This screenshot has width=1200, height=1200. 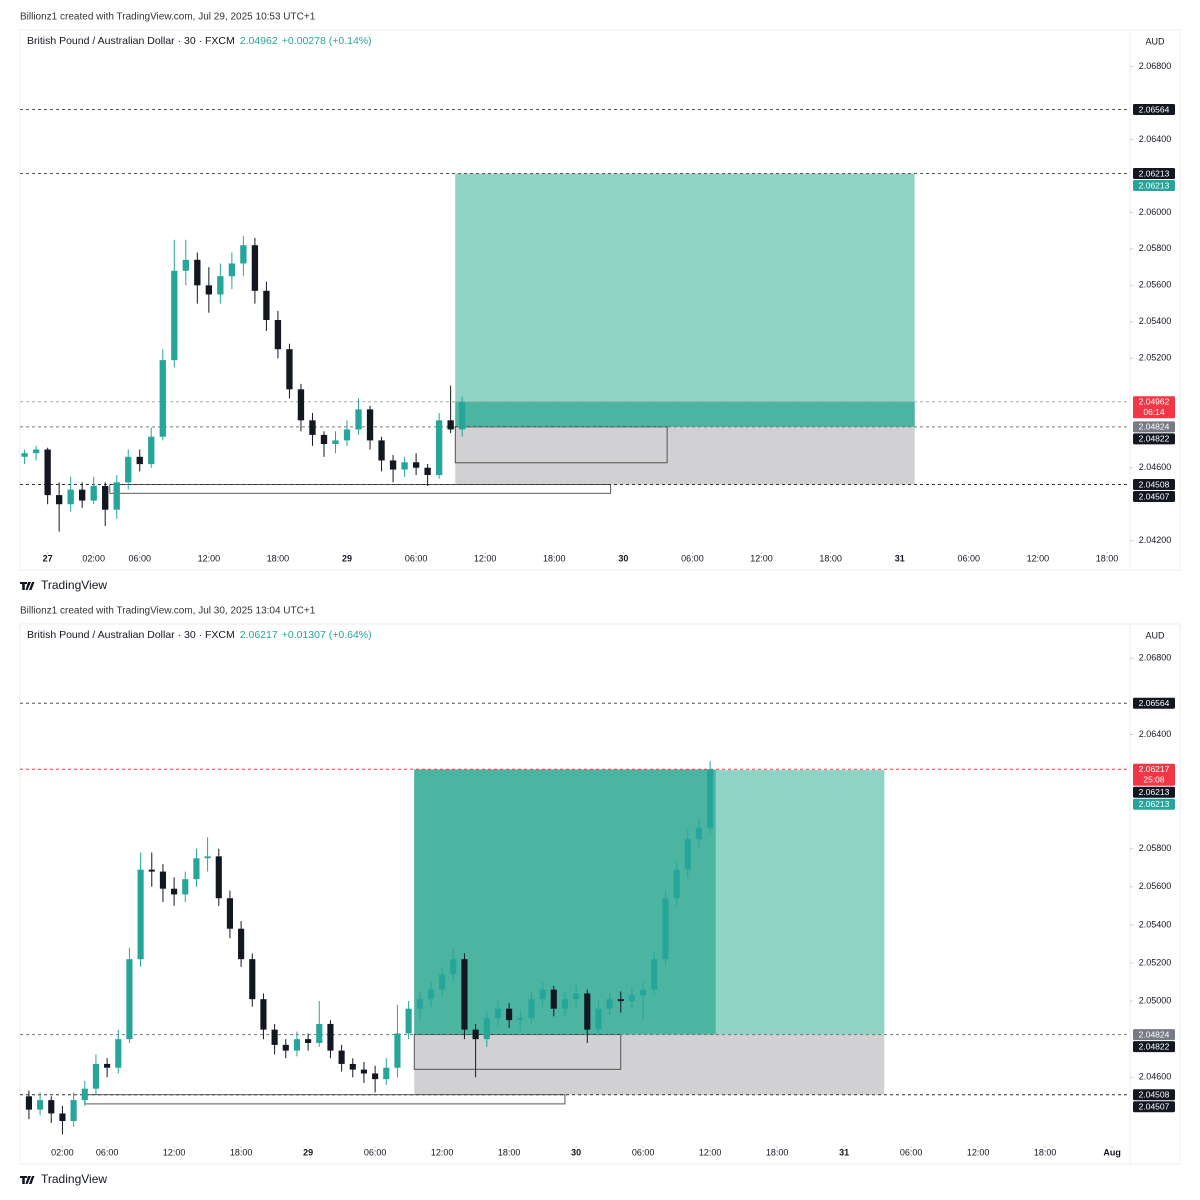 I want to click on countdown: 06:14, so click(x=1154, y=412).